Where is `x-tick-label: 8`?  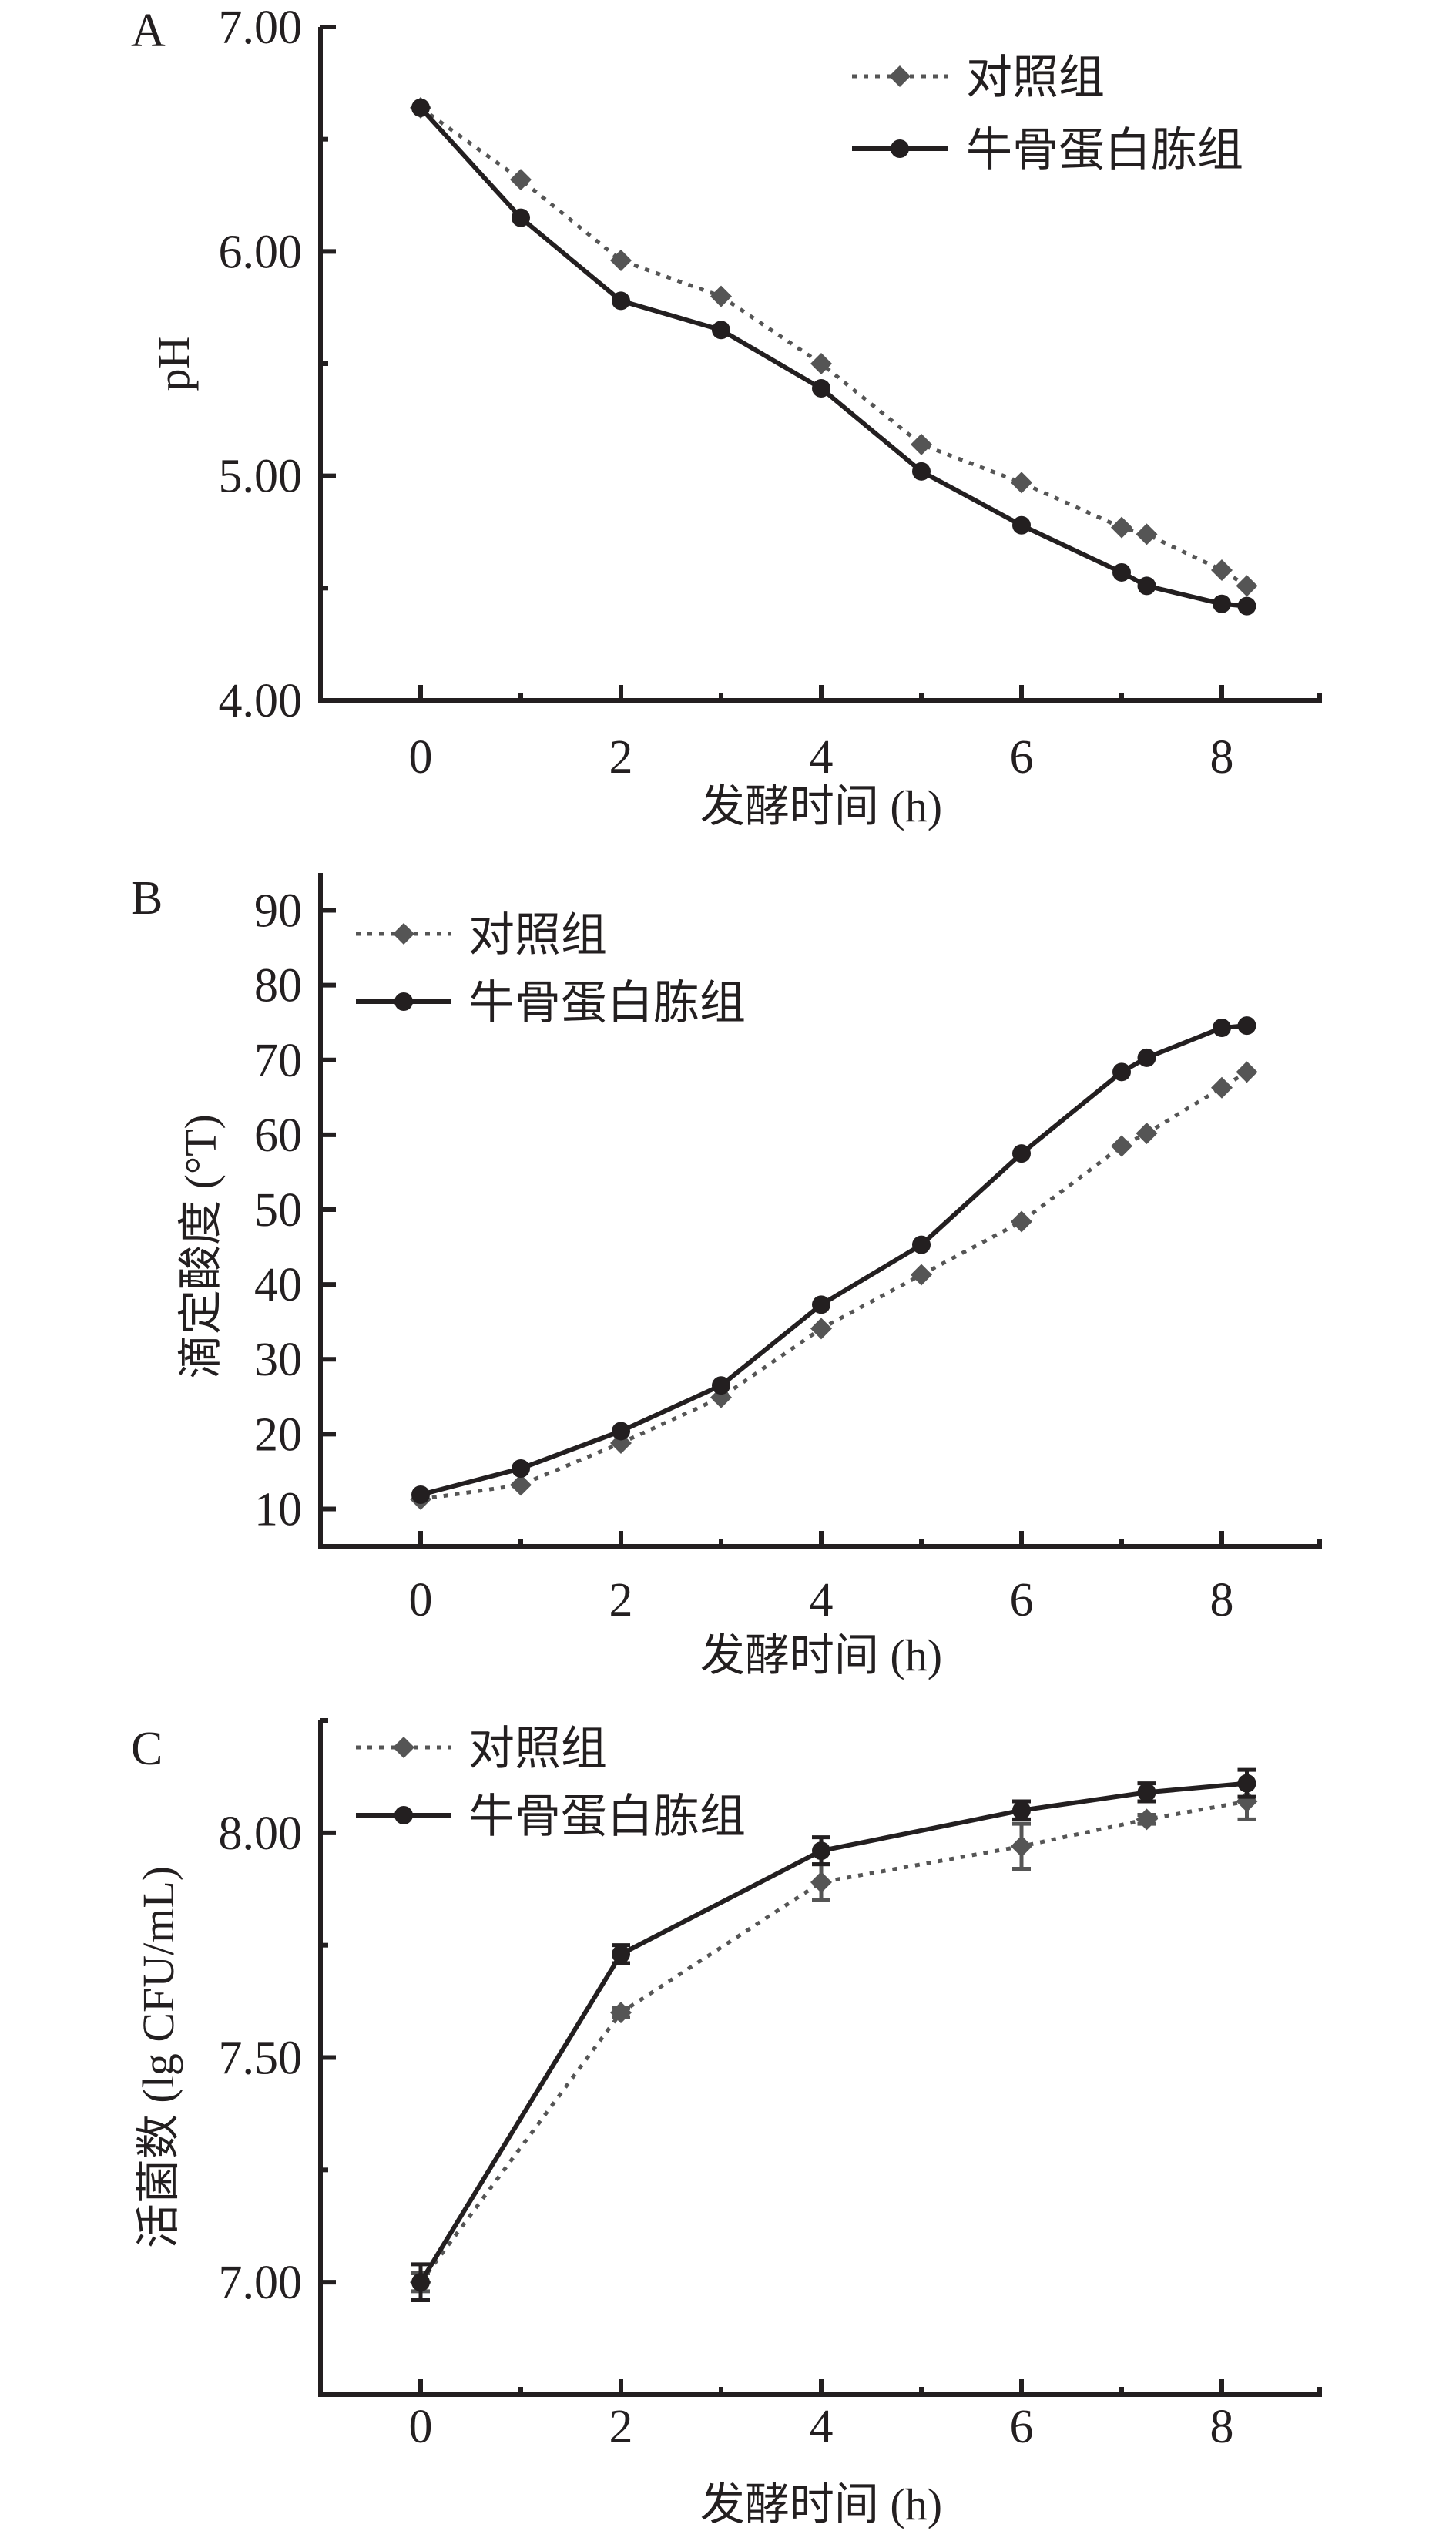 x-tick-label: 8 is located at coordinates (1222, 1600).